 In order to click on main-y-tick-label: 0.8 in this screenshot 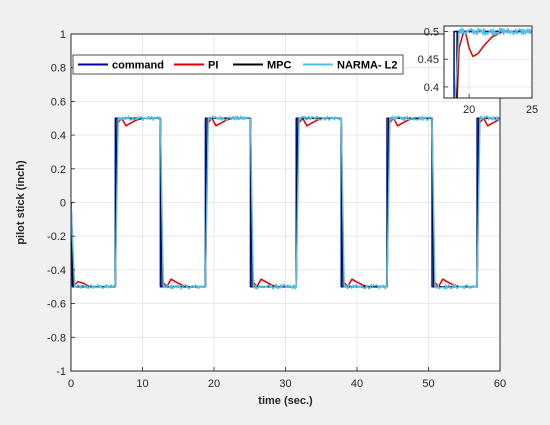, I will do `click(58, 69)`.